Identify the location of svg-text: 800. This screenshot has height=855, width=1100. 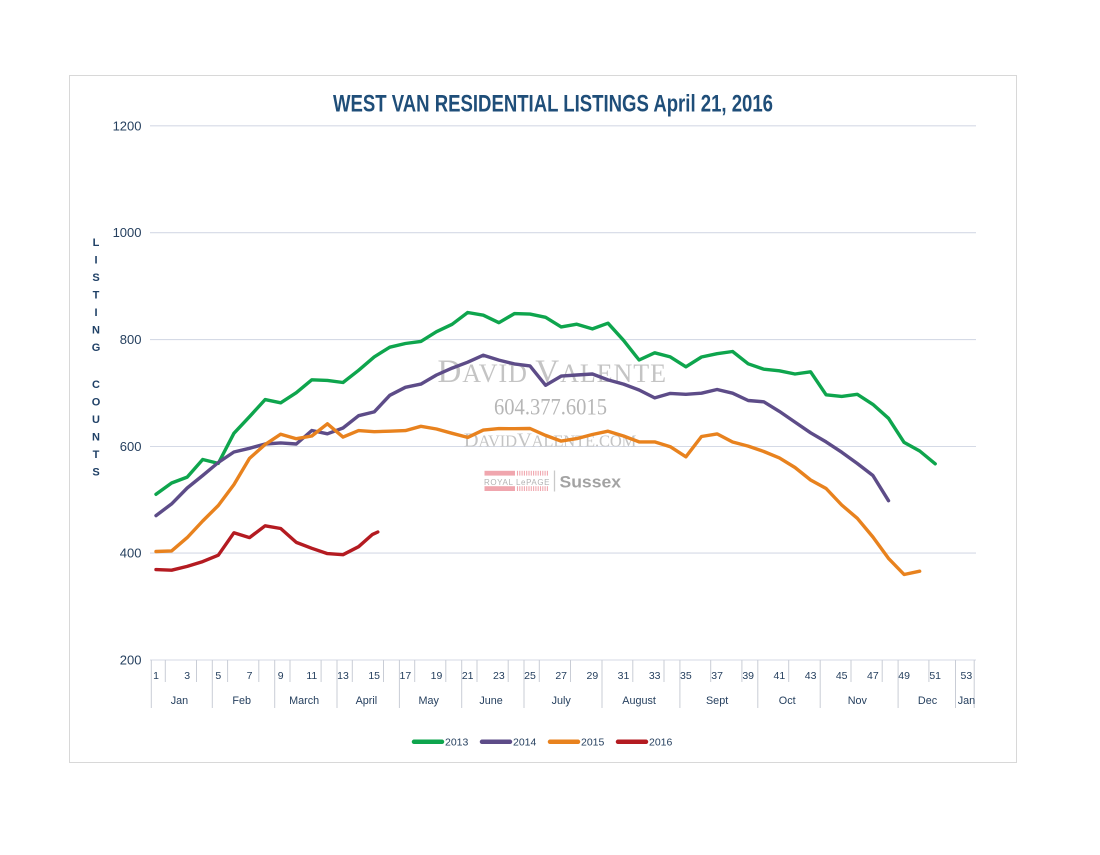
(131, 339).